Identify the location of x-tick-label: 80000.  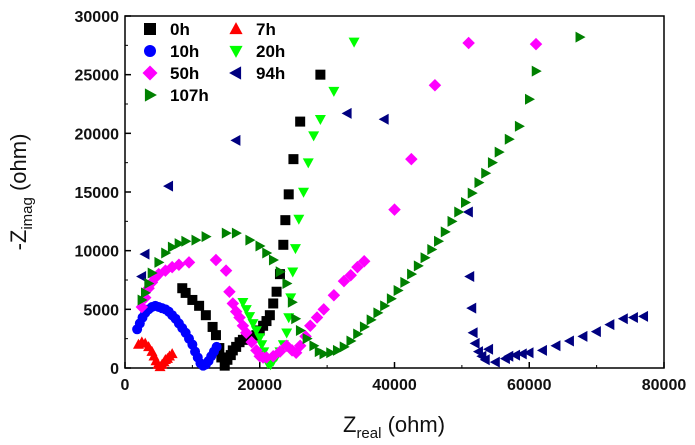
(664, 385).